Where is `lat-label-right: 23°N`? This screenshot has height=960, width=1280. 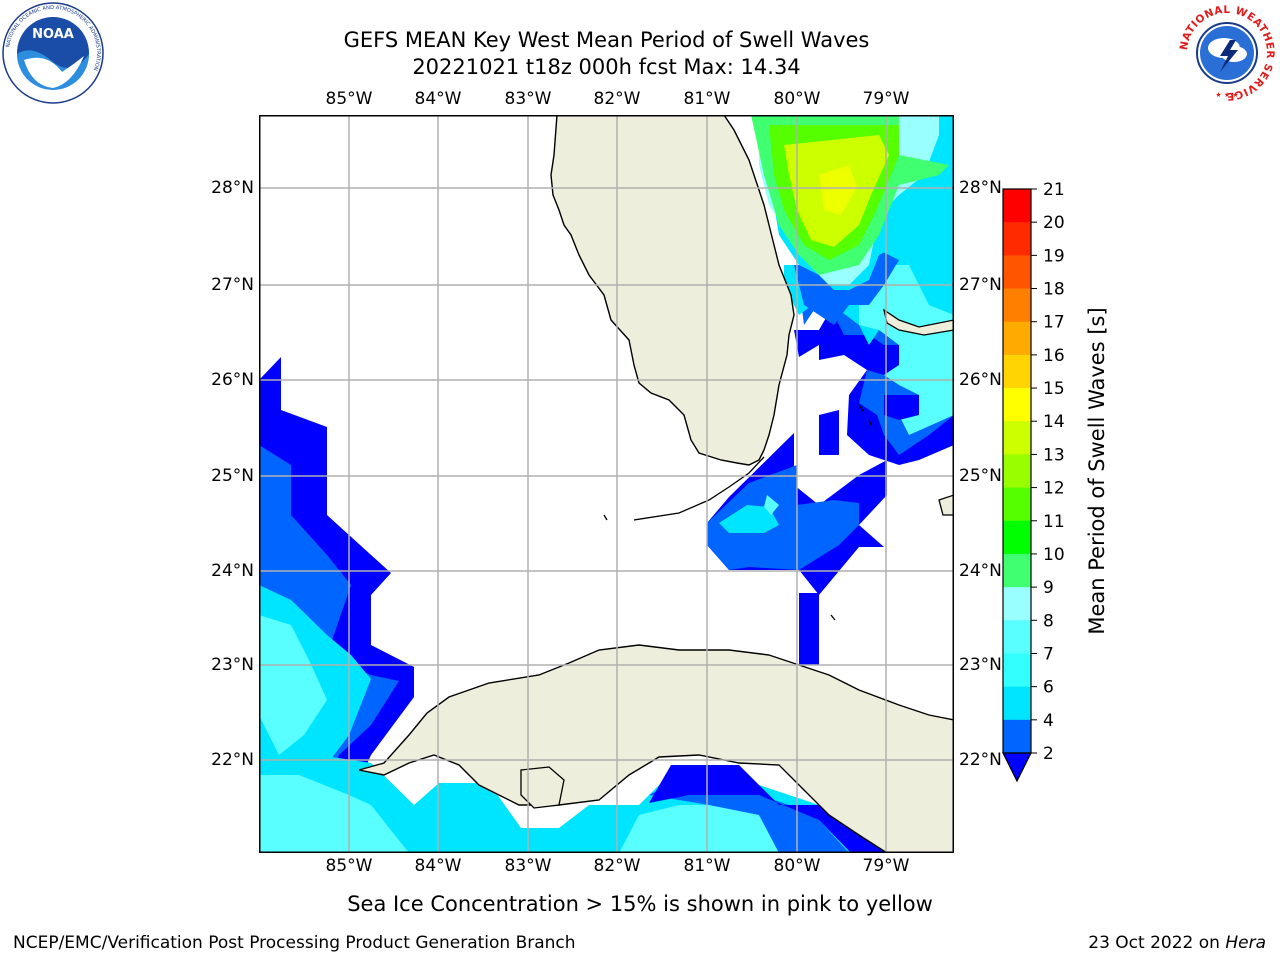 lat-label-right: 23°N is located at coordinates (980, 665).